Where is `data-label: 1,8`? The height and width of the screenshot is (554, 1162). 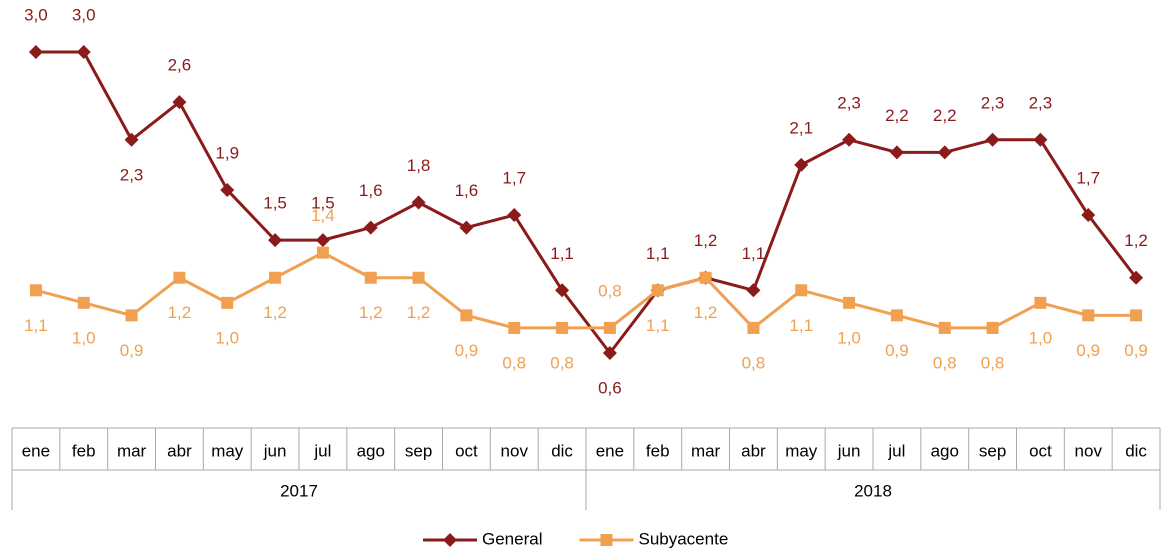
data-label: 1,8 is located at coordinates (419, 165).